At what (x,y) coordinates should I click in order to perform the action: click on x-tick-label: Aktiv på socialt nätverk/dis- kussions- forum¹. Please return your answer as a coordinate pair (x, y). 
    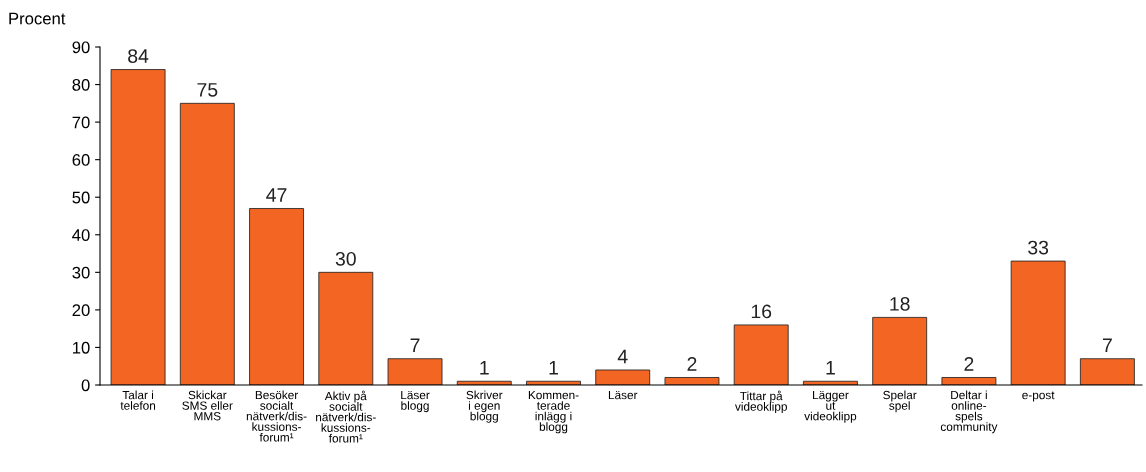
    Looking at the image, I should click on (346, 416).